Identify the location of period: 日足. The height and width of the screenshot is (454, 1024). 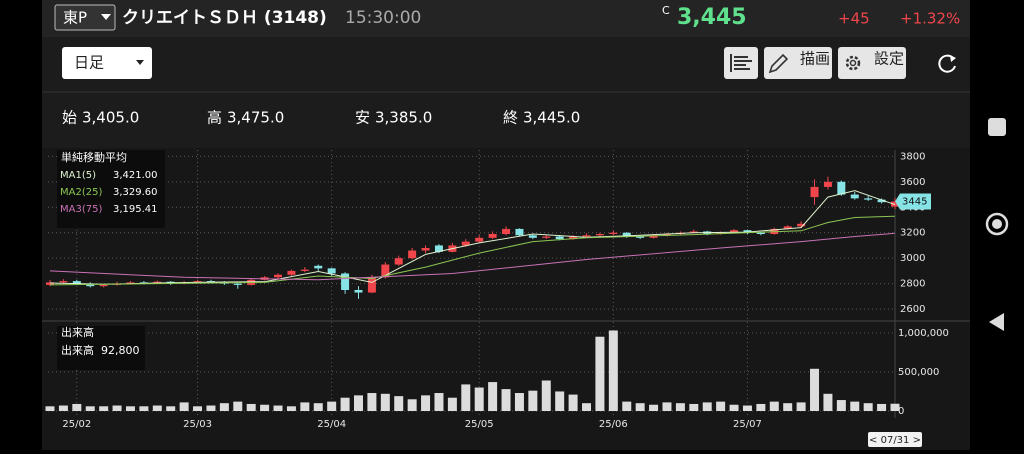
(89, 63).